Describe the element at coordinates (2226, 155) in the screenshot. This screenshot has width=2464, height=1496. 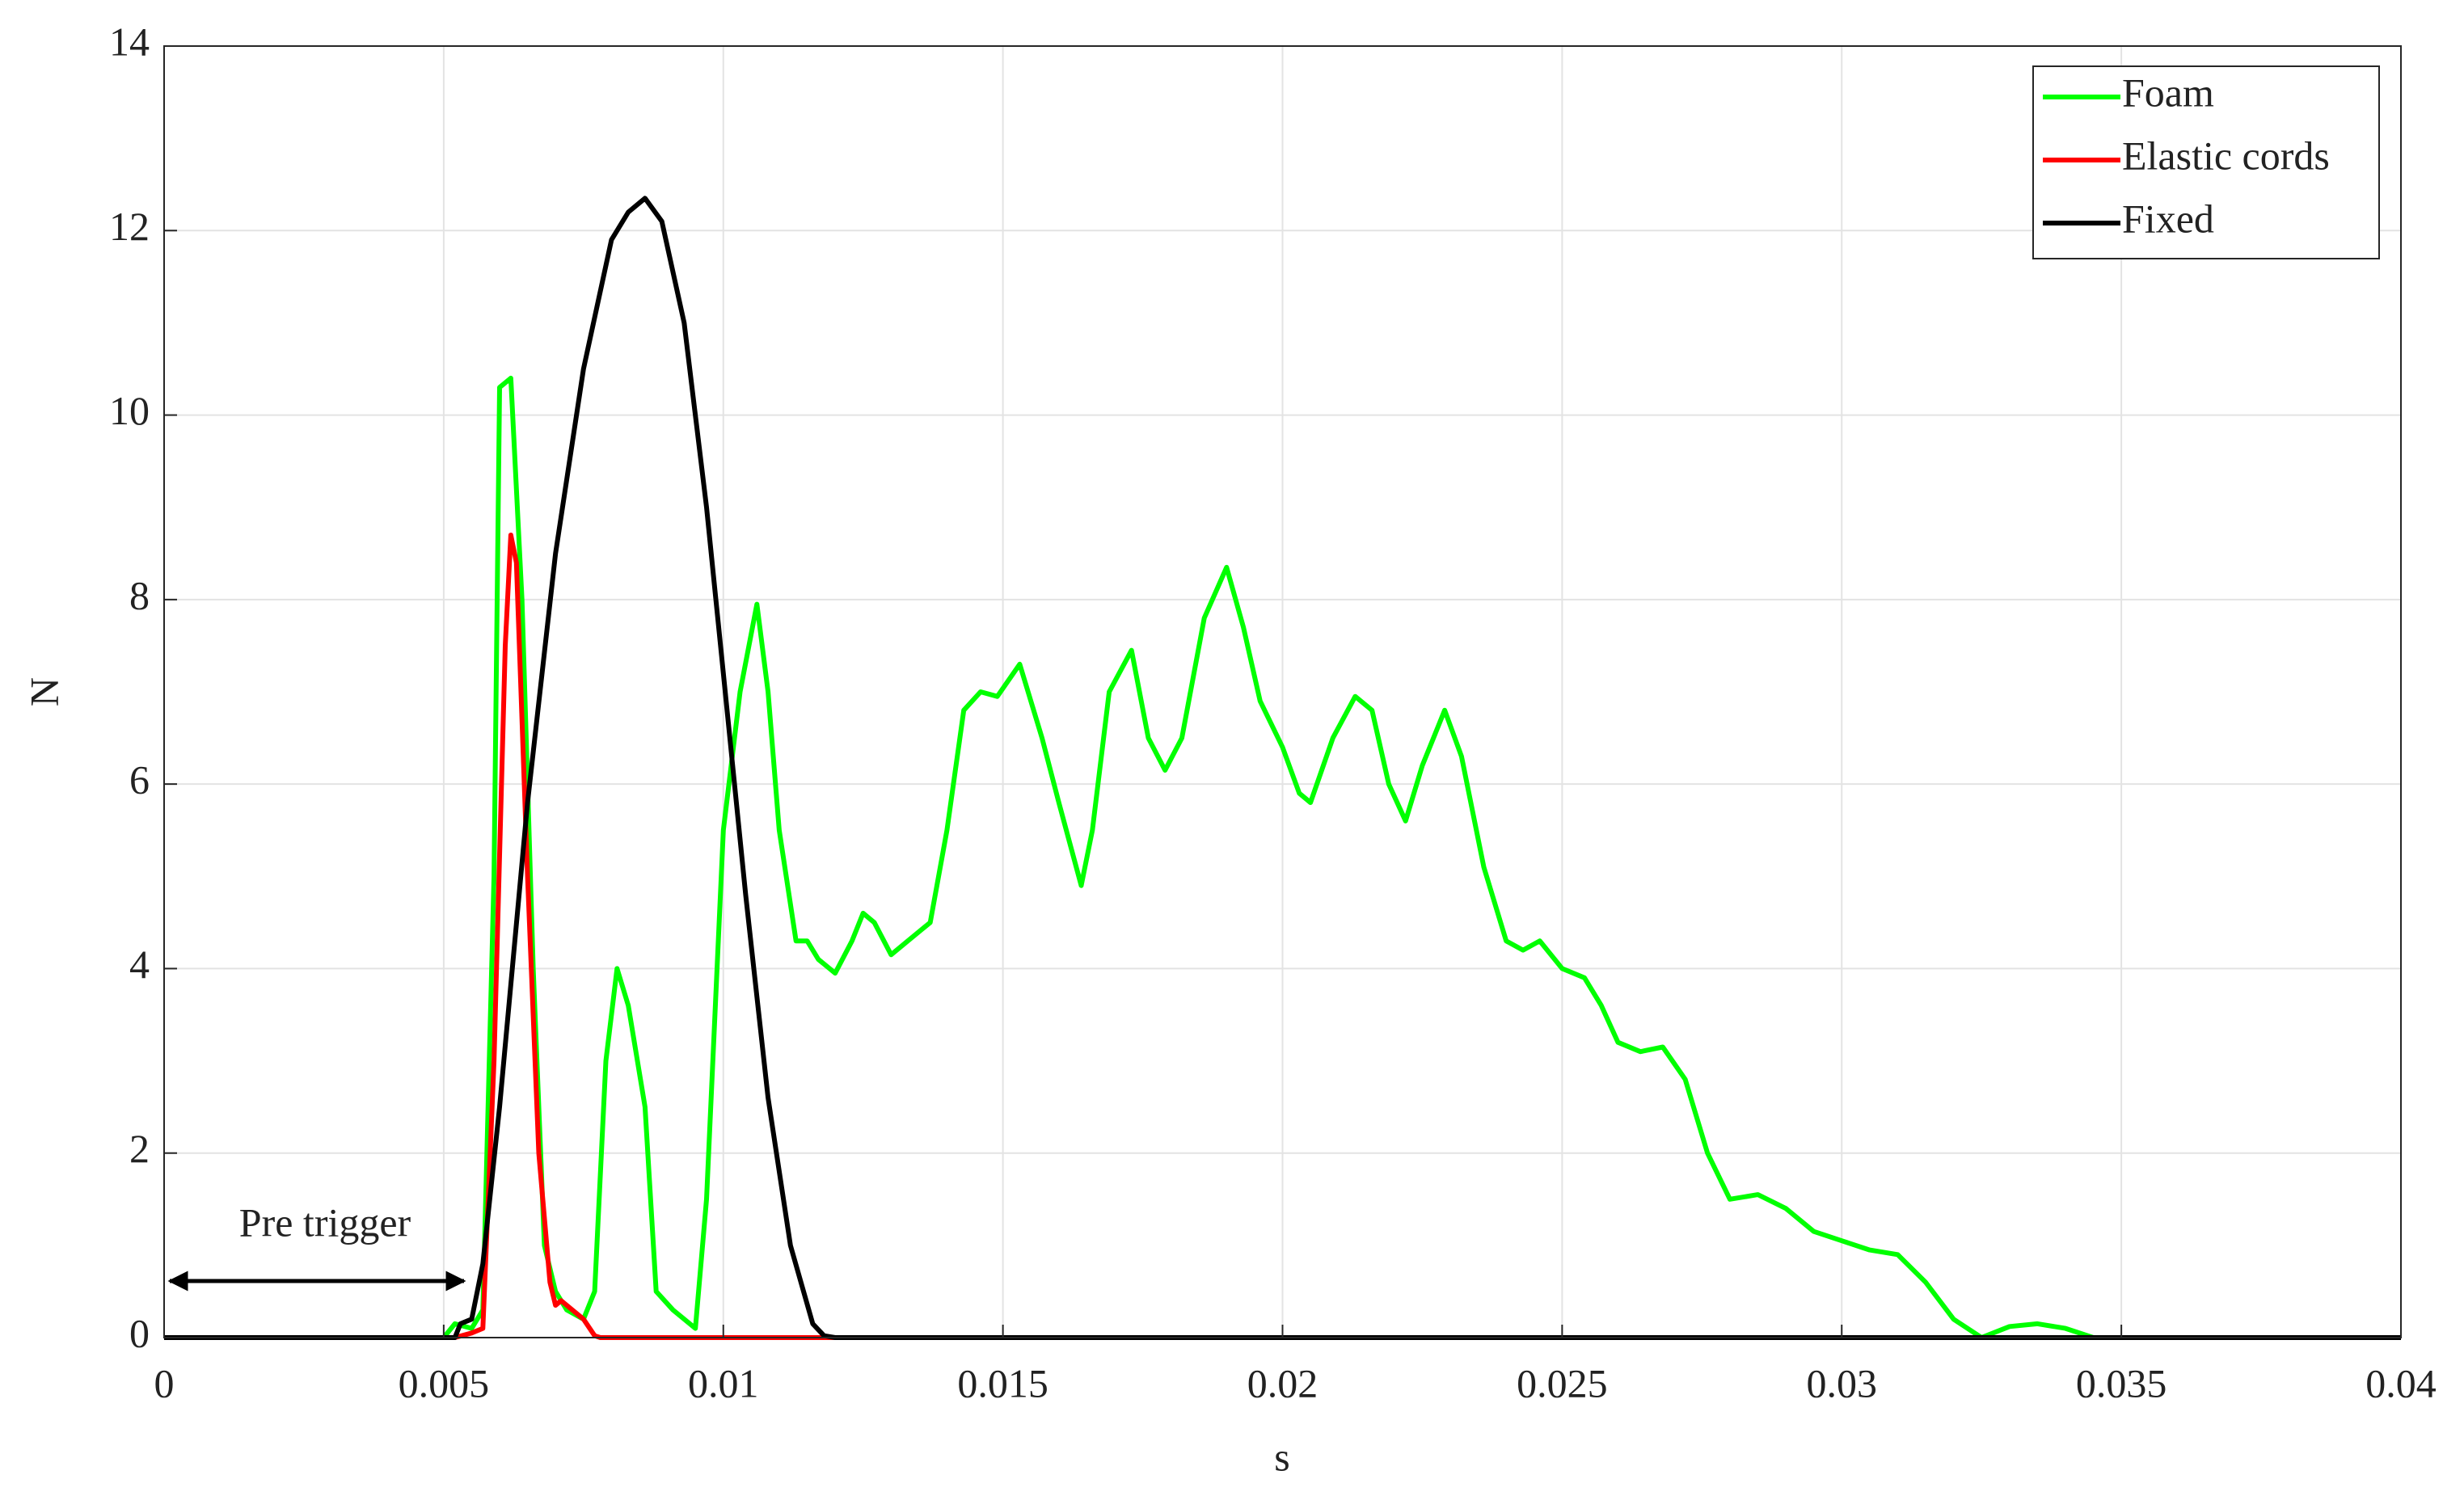
I see `legend-label: Elastic cords` at that location.